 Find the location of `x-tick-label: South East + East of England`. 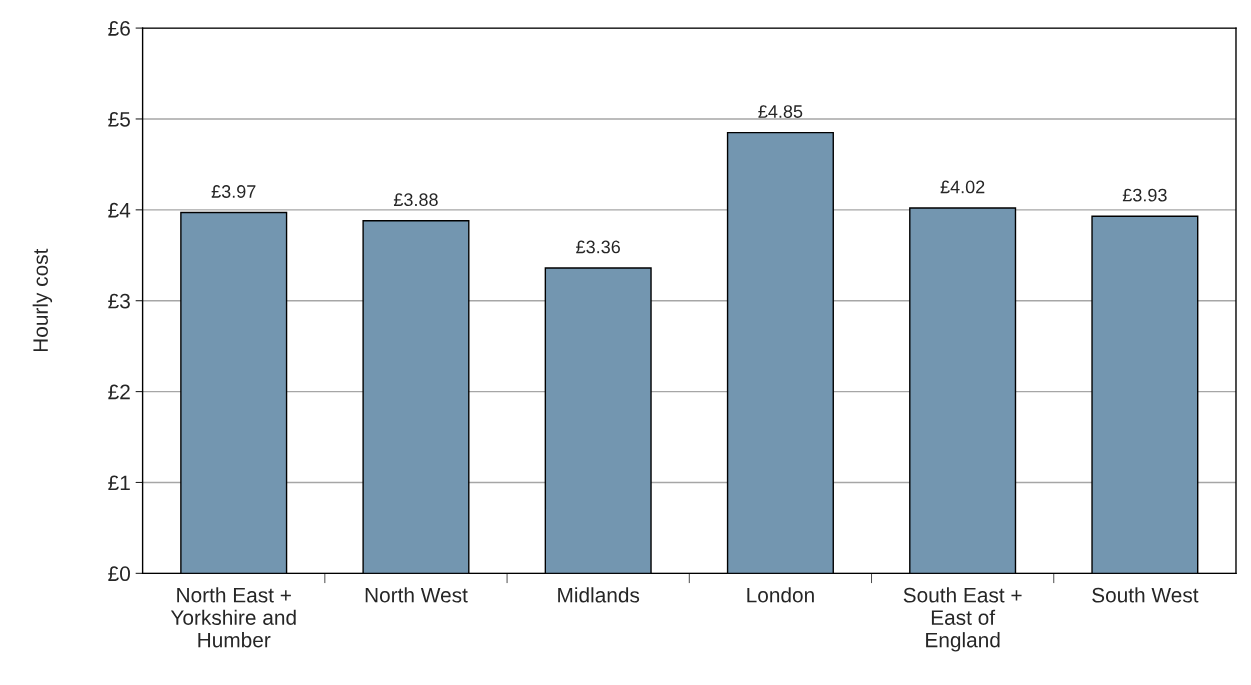

x-tick-label: South East + East of England is located at coordinates (962, 619).